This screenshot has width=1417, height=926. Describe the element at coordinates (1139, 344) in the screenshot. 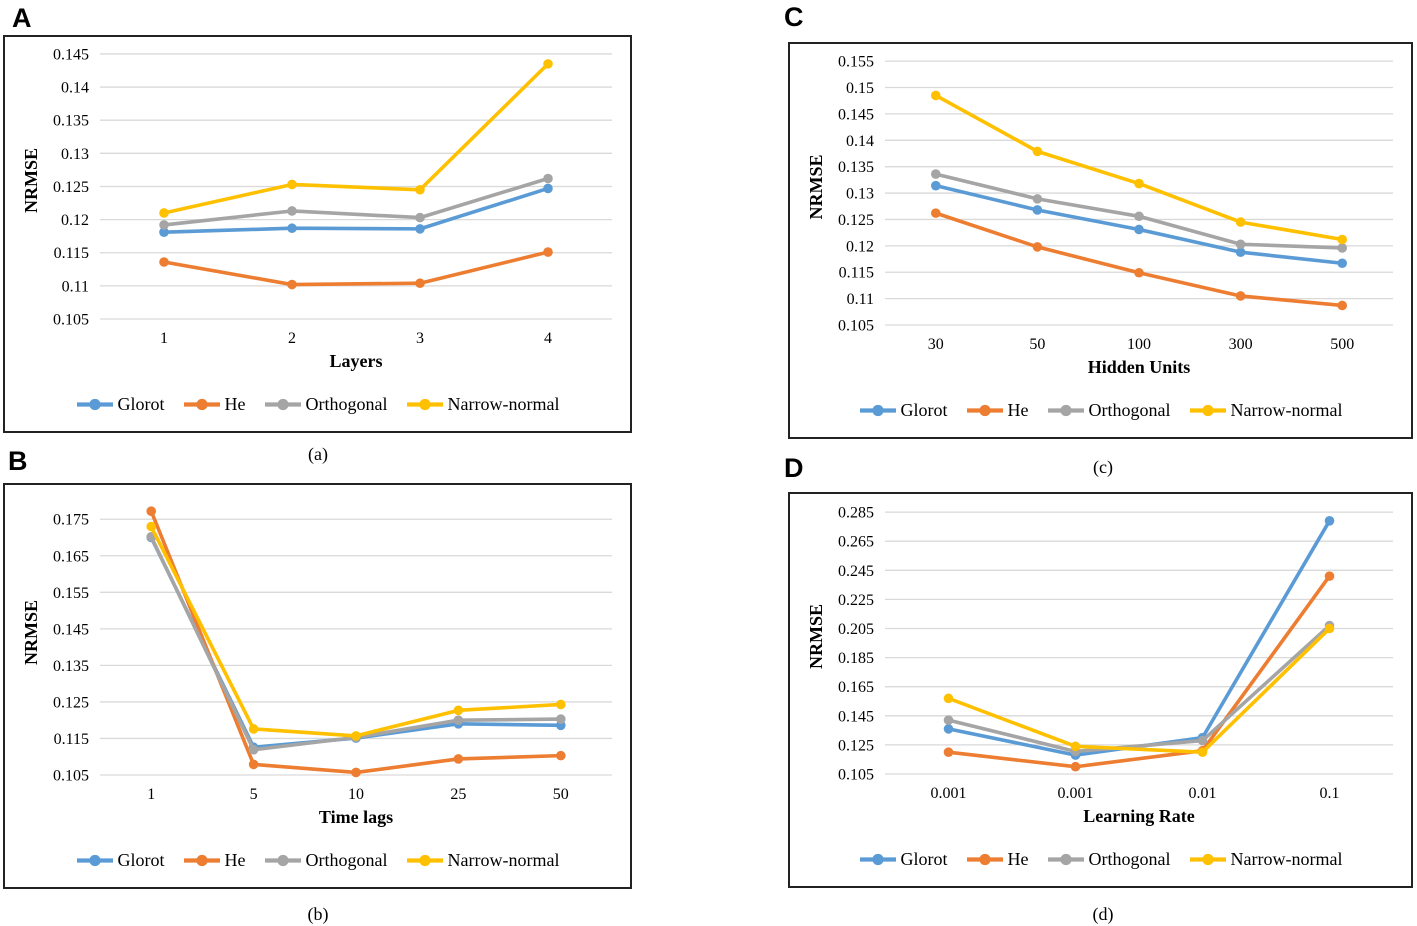

I see `svg-text: 100` at that location.